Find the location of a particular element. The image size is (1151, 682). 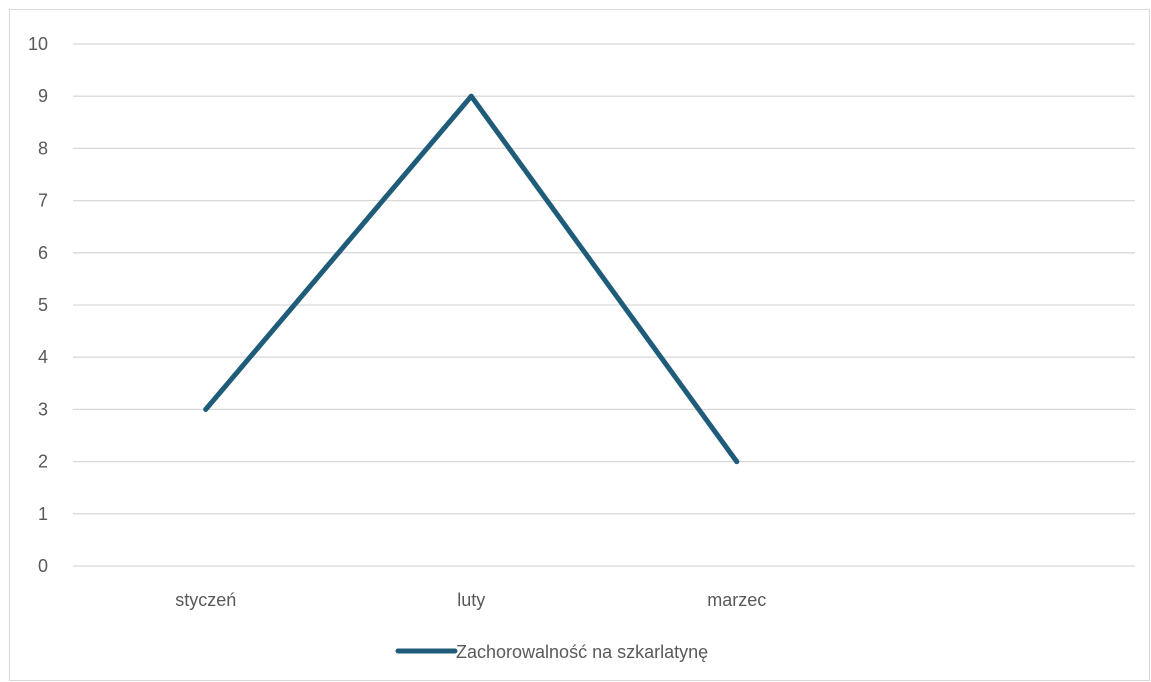

y-axis-ticks: 0 1 2 3 4 5 6 7 8 9 10 is located at coordinates (38, 305).